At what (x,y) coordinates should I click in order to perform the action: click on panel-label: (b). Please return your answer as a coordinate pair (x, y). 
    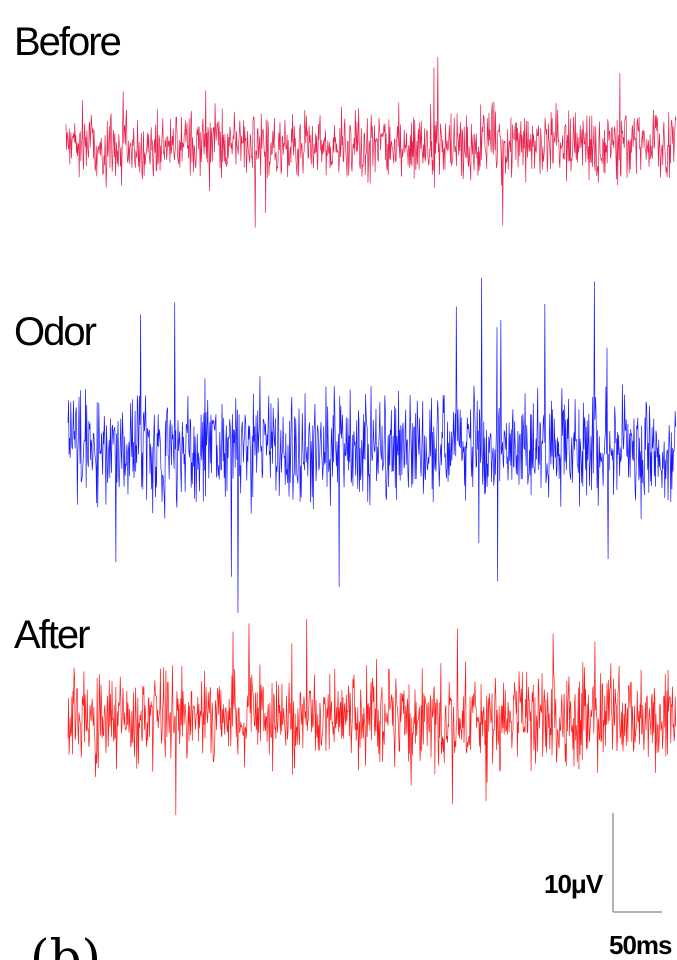
    Looking at the image, I should click on (65, 944).